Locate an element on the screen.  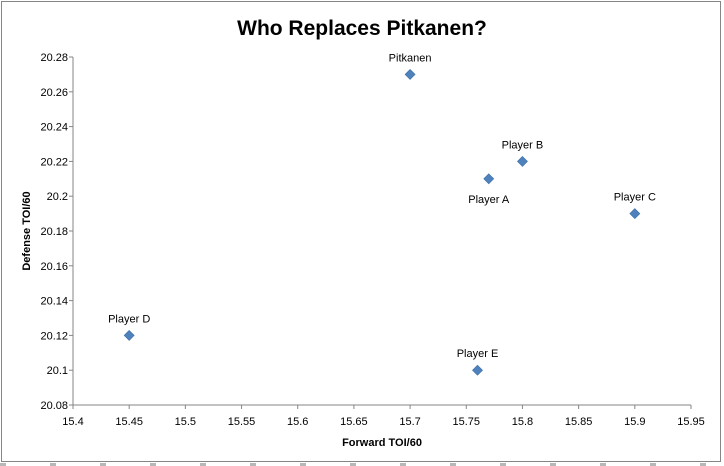
x-tick-label: 15.9 is located at coordinates (634, 422).